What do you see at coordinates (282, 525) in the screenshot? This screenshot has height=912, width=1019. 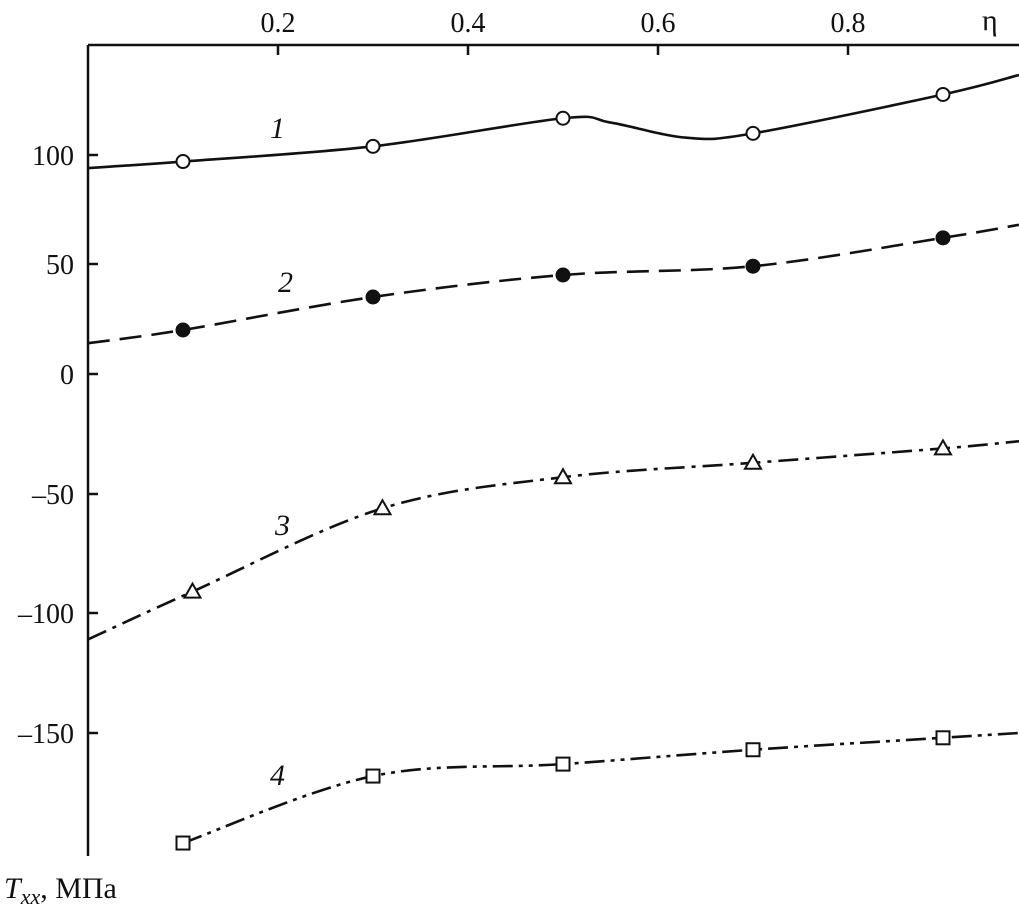 I see `series-label-3: 3` at bounding box center [282, 525].